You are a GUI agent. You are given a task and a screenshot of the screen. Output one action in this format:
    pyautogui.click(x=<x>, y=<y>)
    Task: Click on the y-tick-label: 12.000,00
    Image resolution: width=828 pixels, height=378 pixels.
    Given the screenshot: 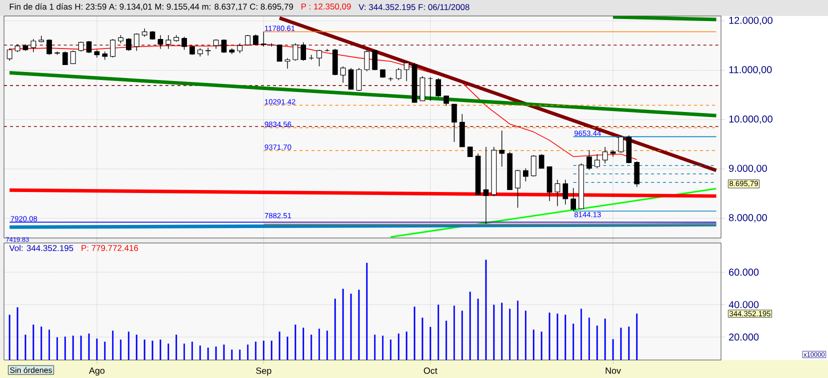 What is the action you would take?
    pyautogui.click(x=750, y=21)
    